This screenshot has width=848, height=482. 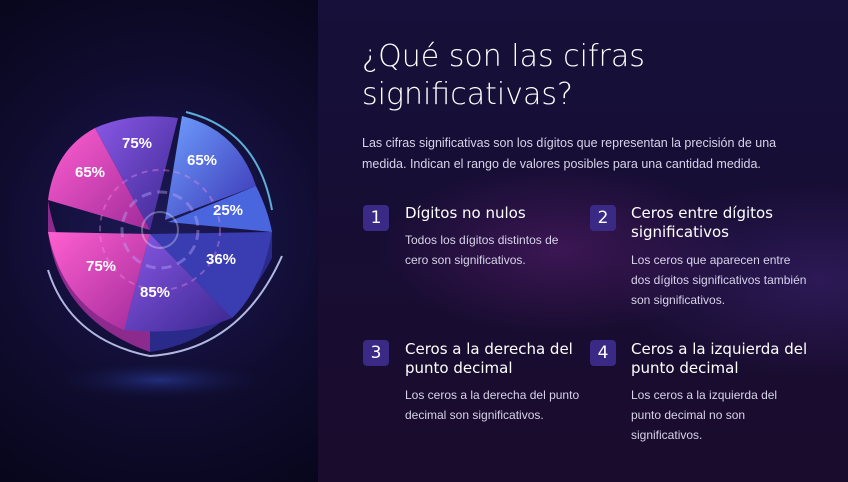 I want to click on item-number-badge: 1, so click(x=376, y=218).